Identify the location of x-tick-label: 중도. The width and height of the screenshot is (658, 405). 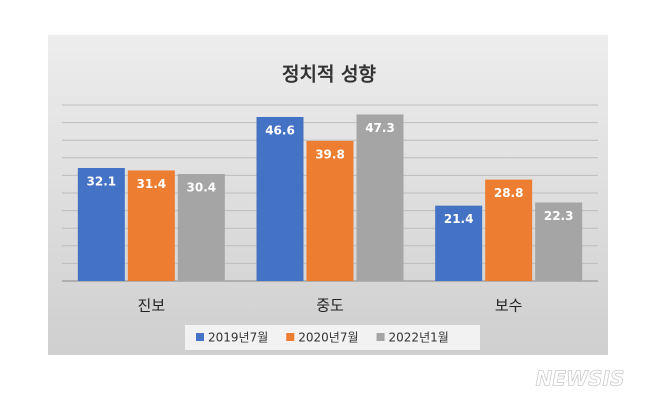
(330, 306).